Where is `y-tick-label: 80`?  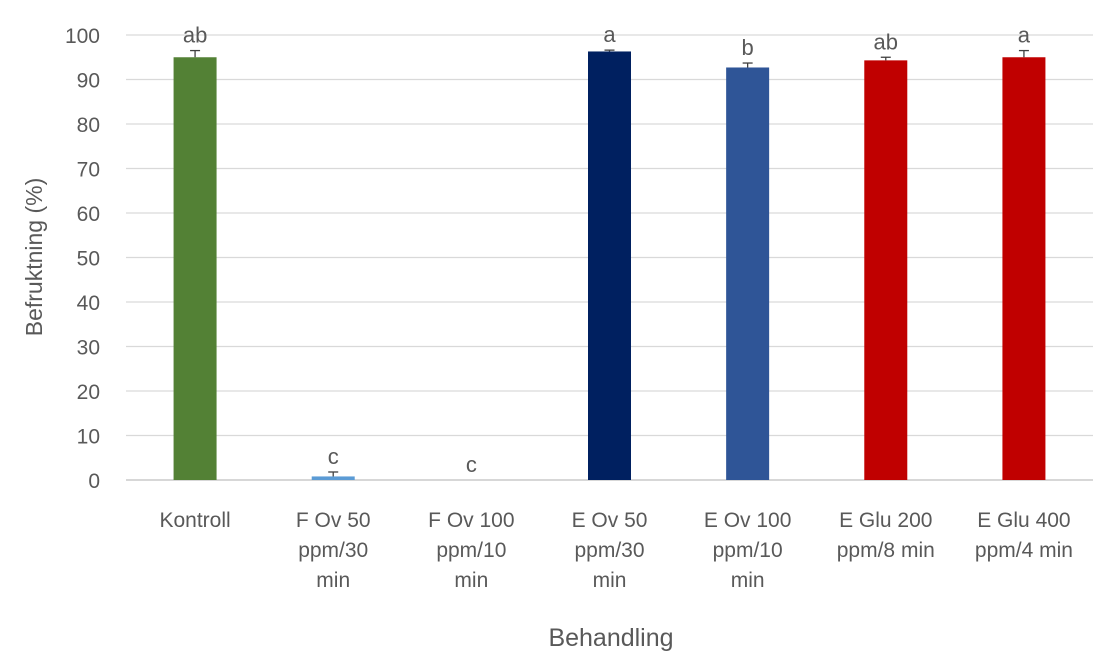
y-tick-label: 80 is located at coordinates (88, 125).